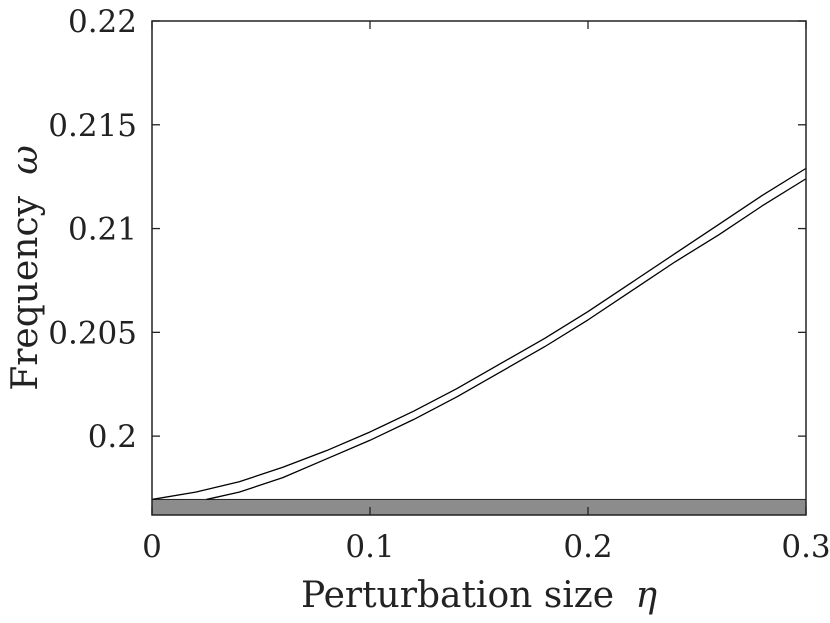 The height and width of the screenshot is (623, 830). I want to click on y-tick-label: 0.215, so click(92, 126).